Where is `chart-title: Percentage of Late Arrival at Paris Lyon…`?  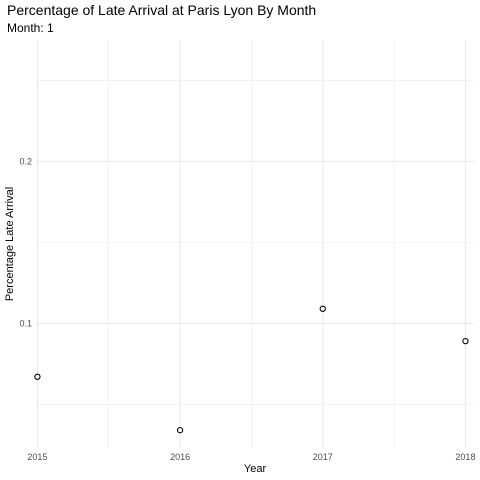 chart-title: Percentage of Late Arrival at Paris Lyon… is located at coordinates (162, 10).